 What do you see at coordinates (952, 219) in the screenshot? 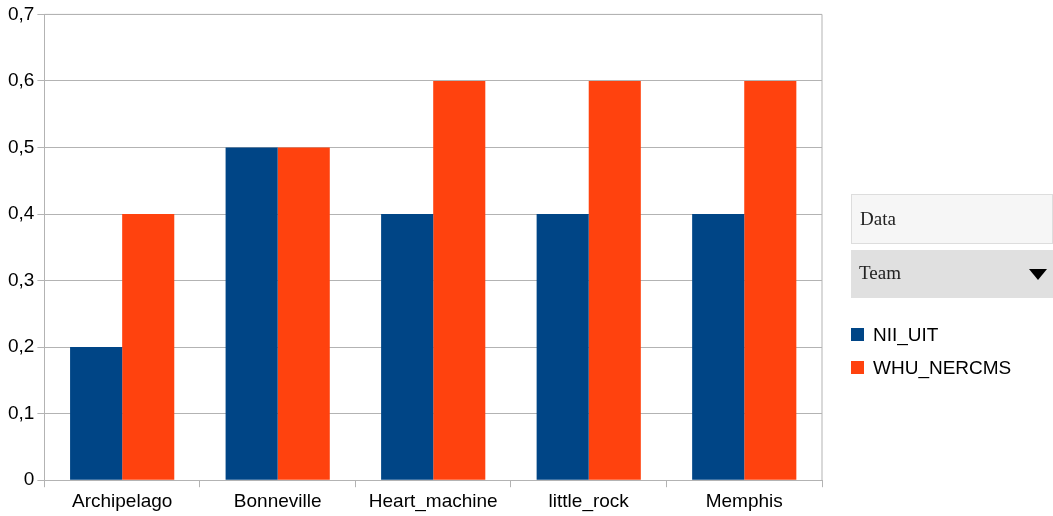
I see `text: Data` at bounding box center [952, 219].